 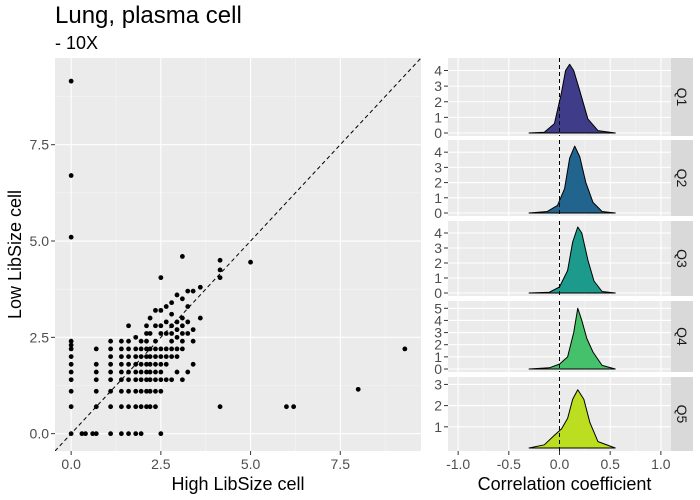 What do you see at coordinates (572, 98) in the screenshot?
I see `density-ridge-q1` at bounding box center [572, 98].